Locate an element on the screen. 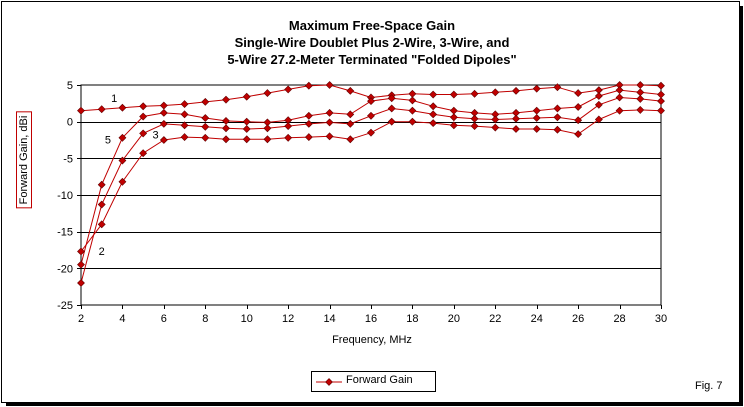 The image size is (744, 407). curve-label: 5 is located at coordinates (108, 141).